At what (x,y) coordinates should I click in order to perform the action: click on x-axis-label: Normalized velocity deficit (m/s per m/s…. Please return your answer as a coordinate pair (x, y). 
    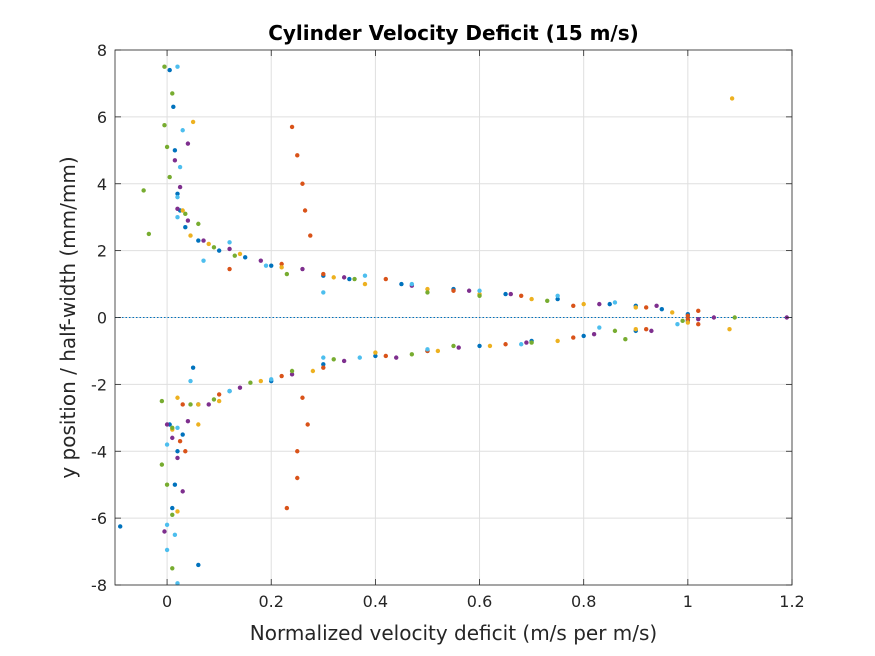
    Looking at the image, I should click on (453, 633).